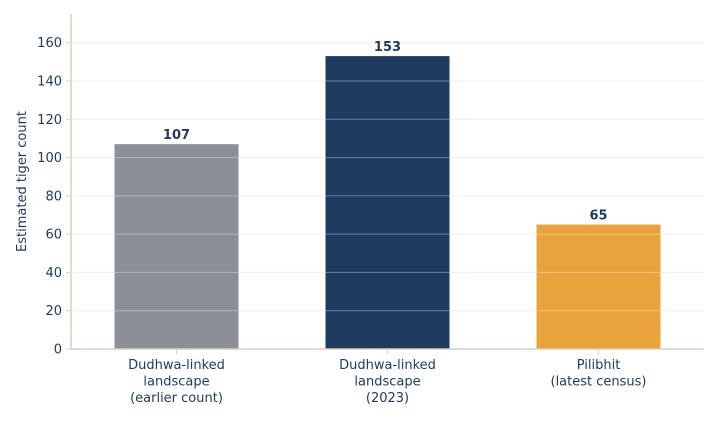  I want to click on x-tick-label-line: (earlier count), so click(176, 398).